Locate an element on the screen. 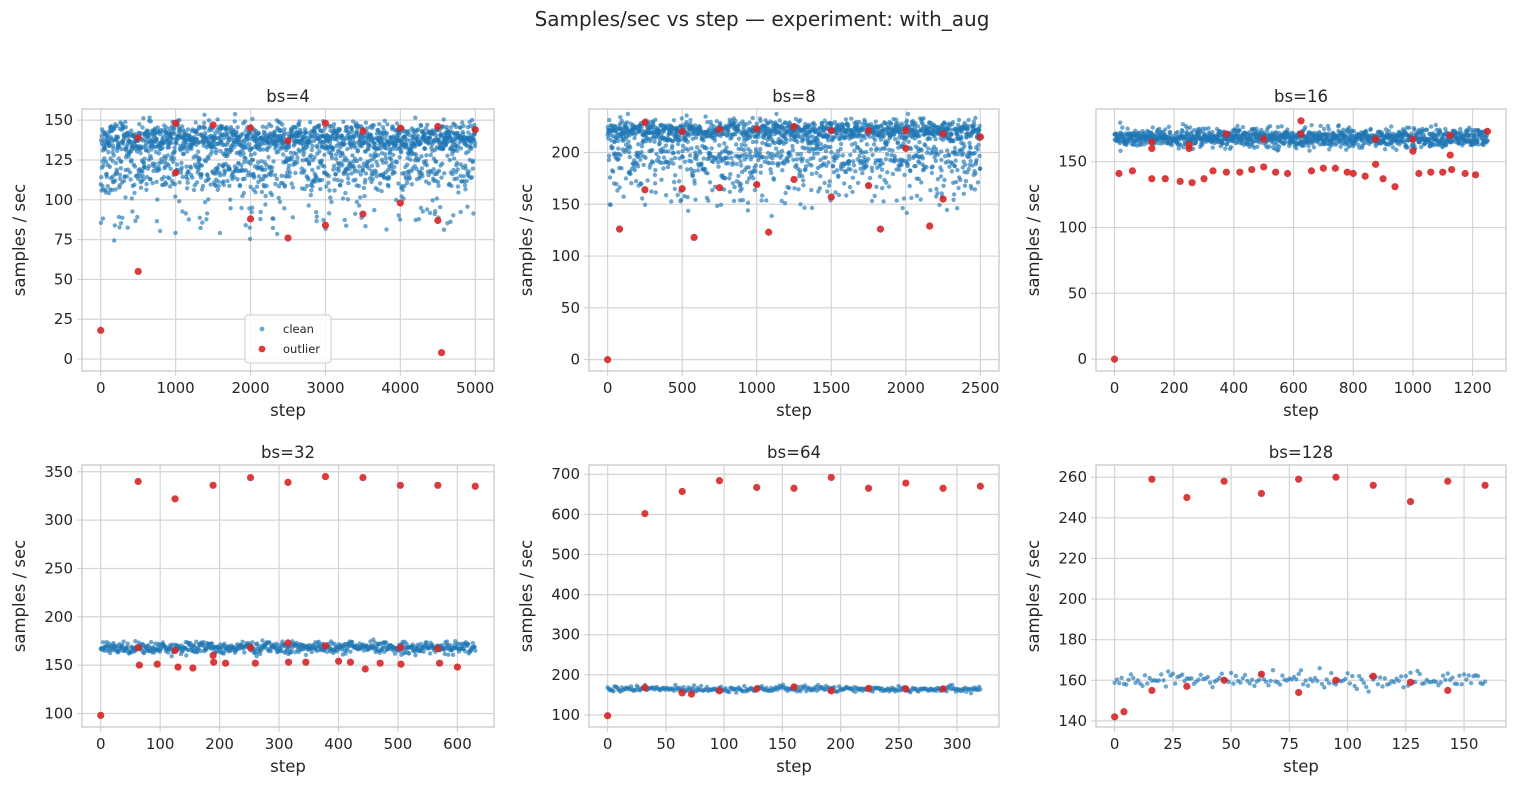  outlier-series is located at coordinates (794, 241).